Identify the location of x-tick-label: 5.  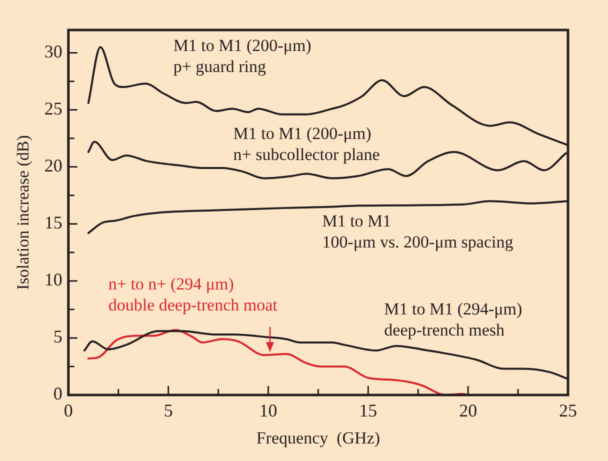
(168, 410).